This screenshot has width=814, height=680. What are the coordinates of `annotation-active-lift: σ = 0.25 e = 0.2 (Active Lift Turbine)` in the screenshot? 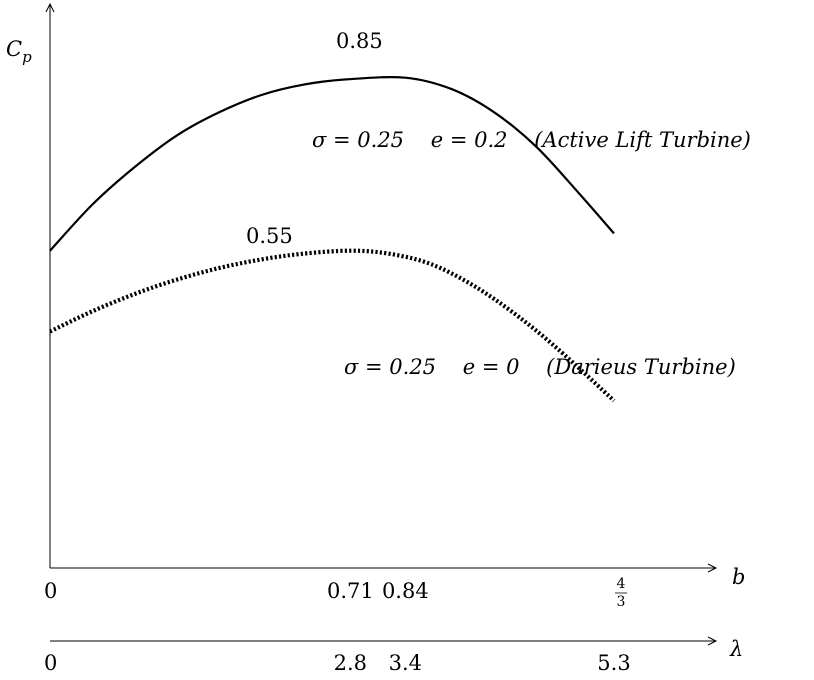 It's located at (531, 140).